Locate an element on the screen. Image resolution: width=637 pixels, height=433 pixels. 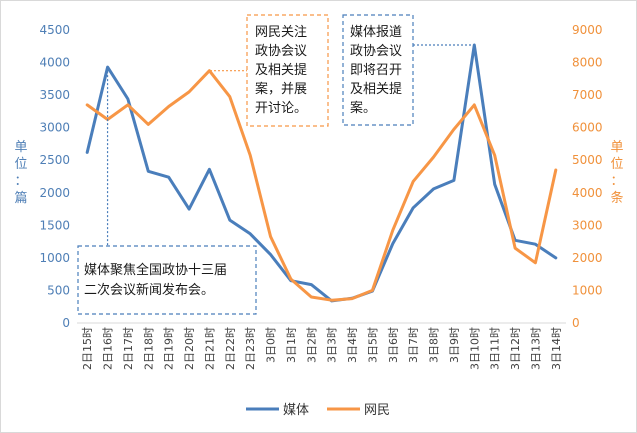
x-tick-label: 3日2时 is located at coordinates (311, 345).